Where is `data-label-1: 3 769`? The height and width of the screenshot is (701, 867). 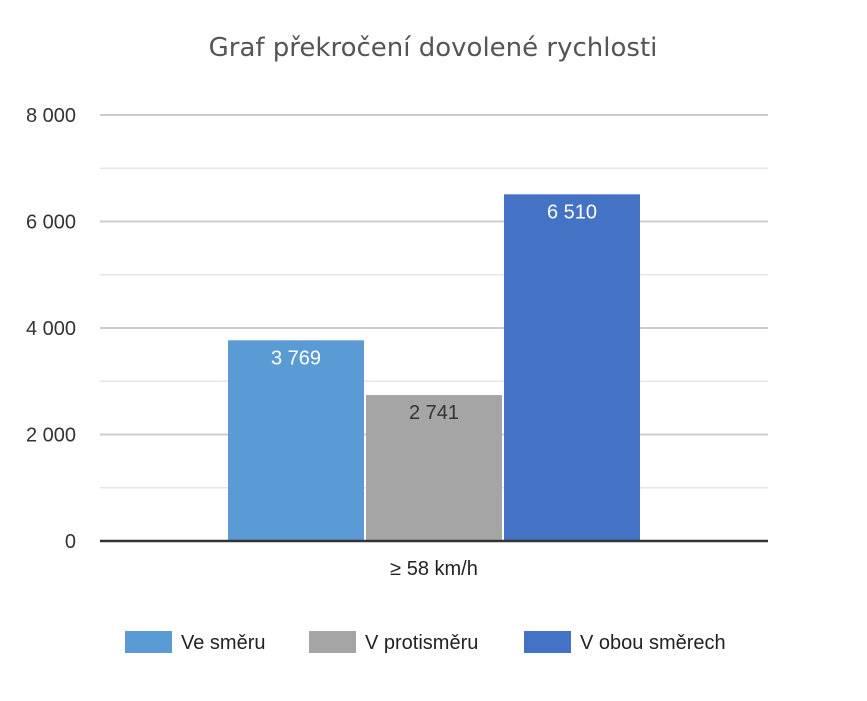 data-label-1: 3 769 is located at coordinates (296, 358).